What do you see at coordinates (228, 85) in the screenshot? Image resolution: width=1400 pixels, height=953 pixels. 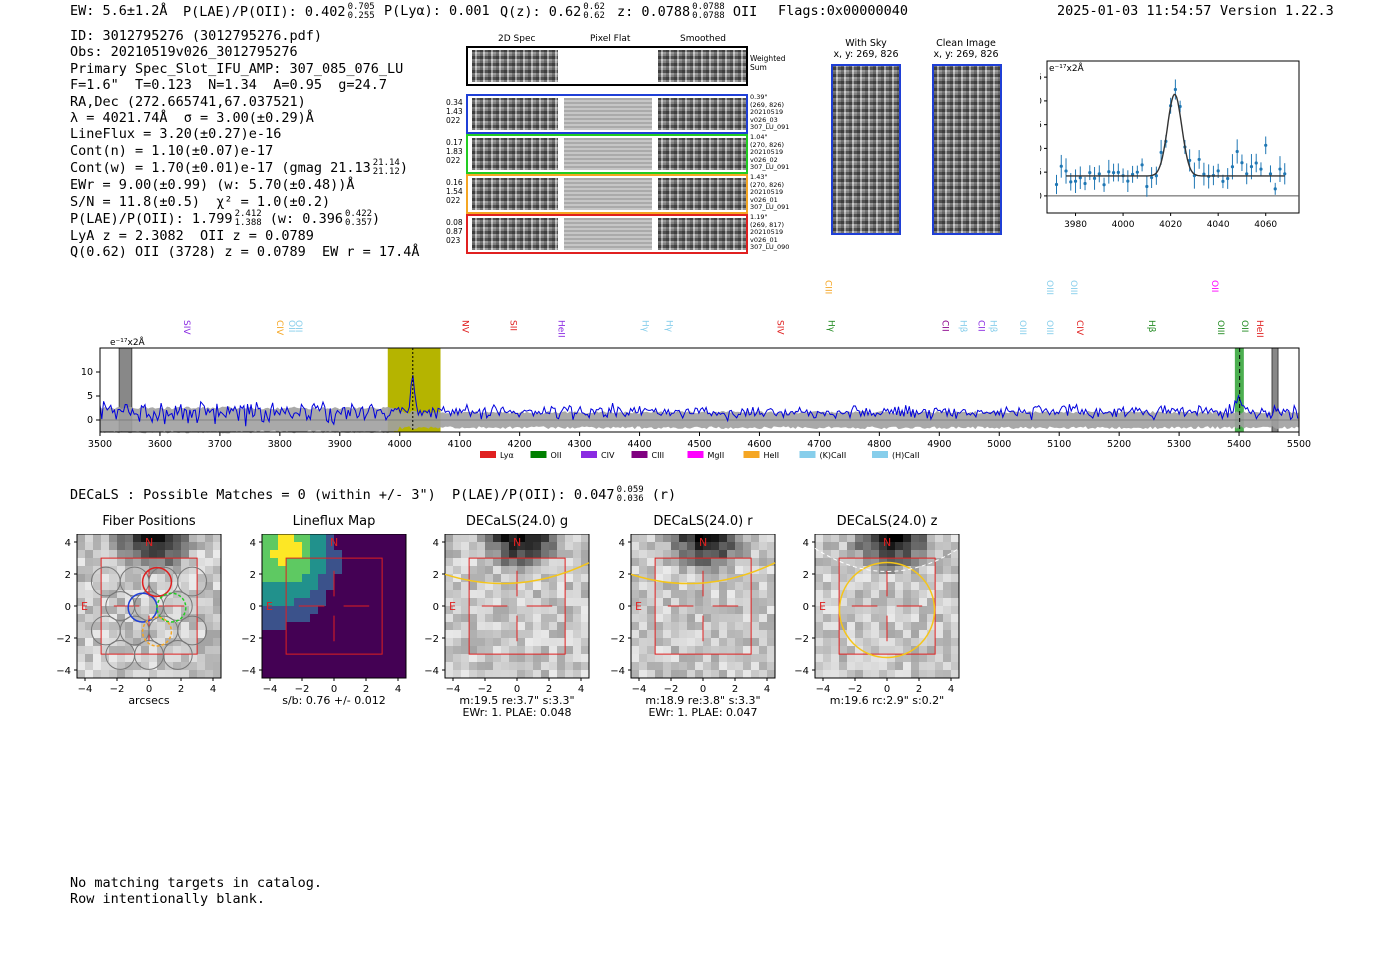 I see `info-fparams: F=1.6" T=0.123 N=1.34 A=0.95 g=24.7` at bounding box center [228, 85].